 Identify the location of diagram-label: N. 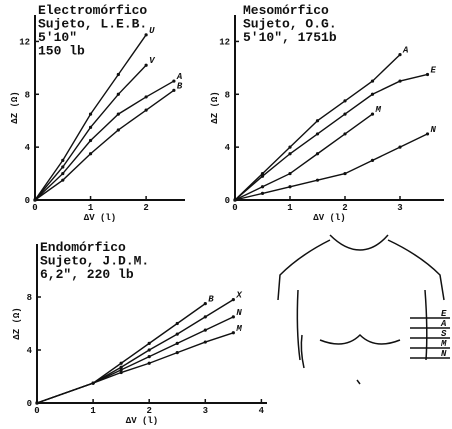
(444, 354).